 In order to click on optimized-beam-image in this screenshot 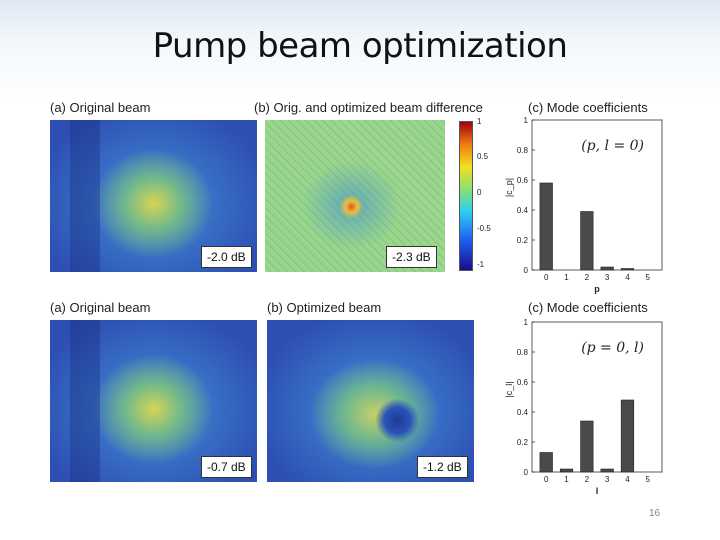, I will do `click(370, 401)`.